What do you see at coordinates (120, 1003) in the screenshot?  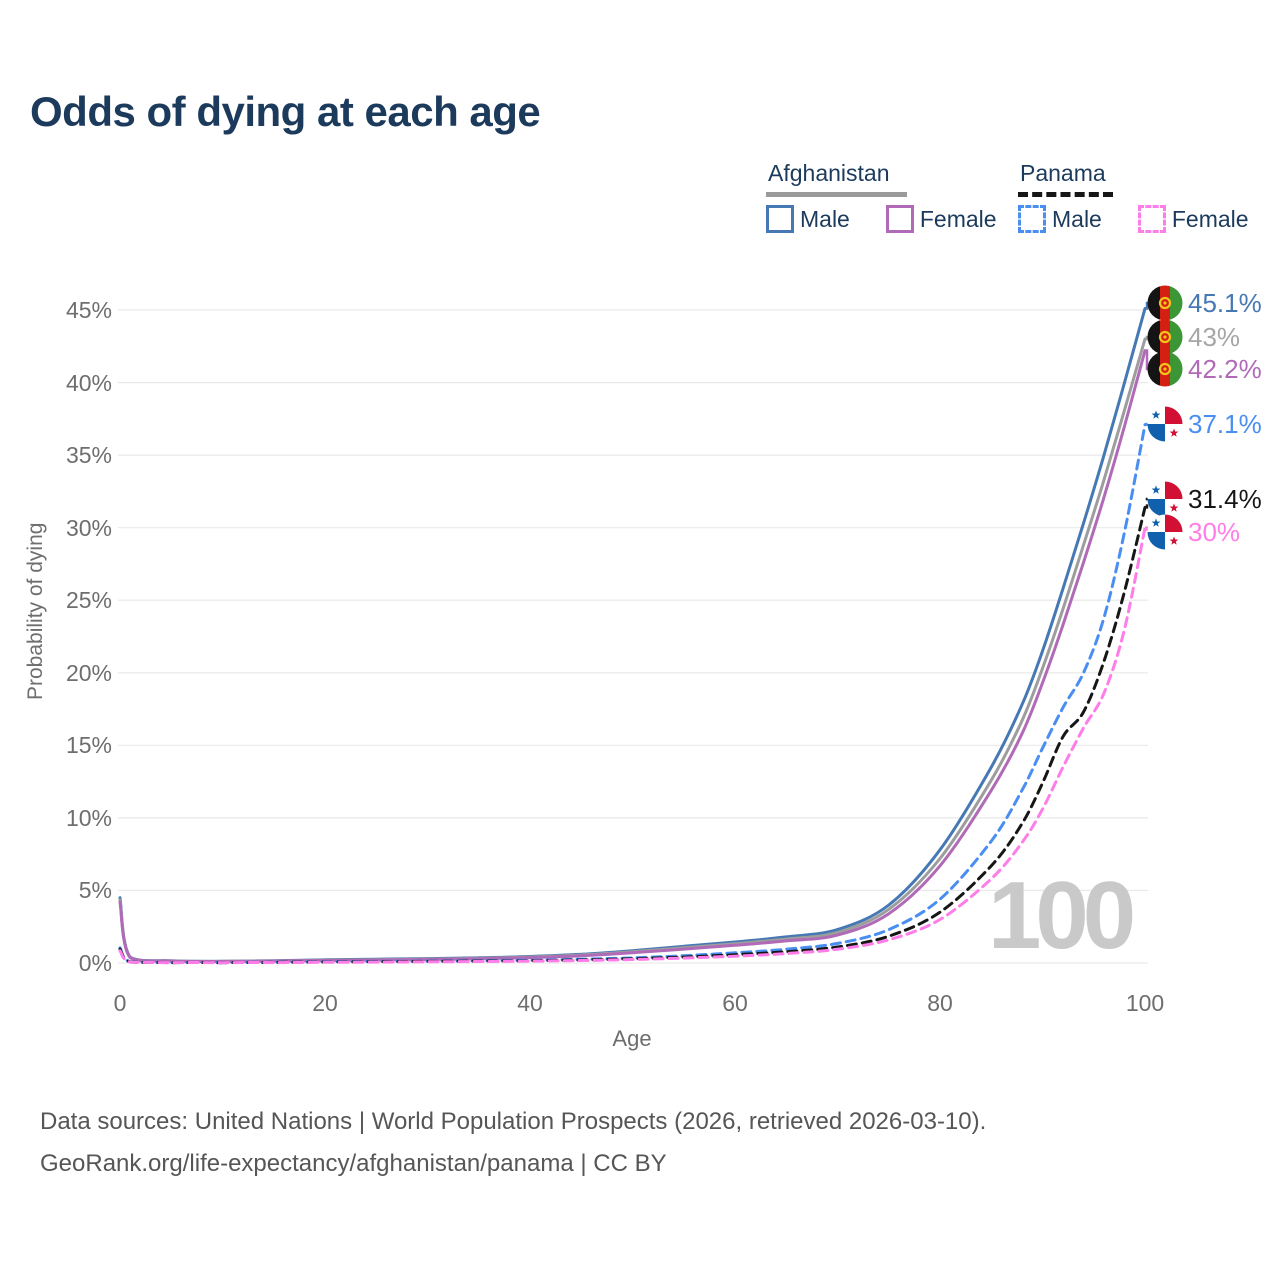 I see `x-tick-label: 0` at bounding box center [120, 1003].